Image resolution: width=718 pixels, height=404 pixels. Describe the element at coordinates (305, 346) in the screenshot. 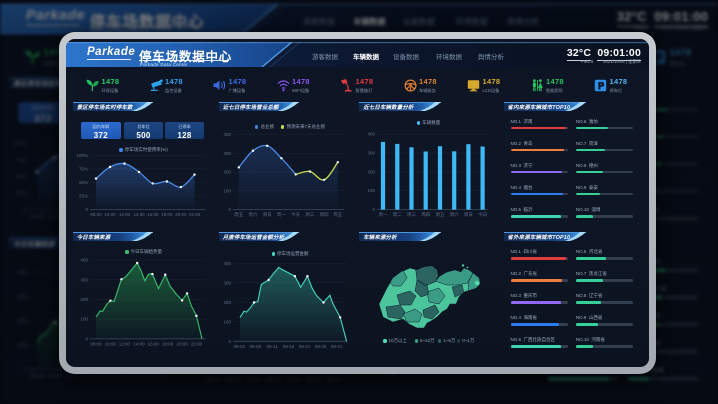

I see `svg-text: 08-21` at that location.